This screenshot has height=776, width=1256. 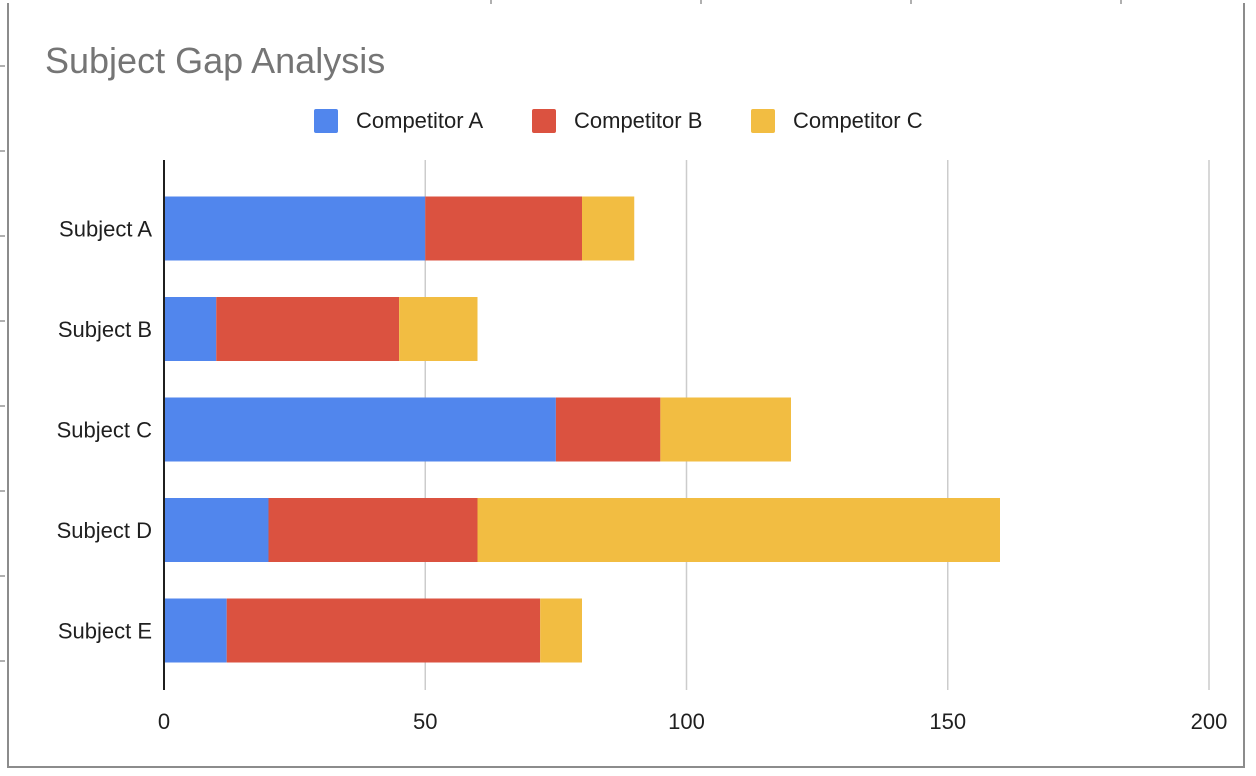 What do you see at coordinates (105, 329) in the screenshot?
I see `category-label-subject-b: Subject B` at bounding box center [105, 329].